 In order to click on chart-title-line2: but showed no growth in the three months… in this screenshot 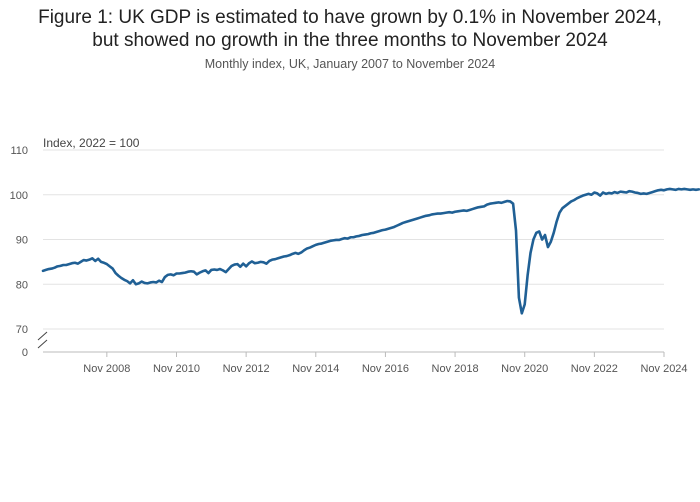, I will do `click(350, 40)`.